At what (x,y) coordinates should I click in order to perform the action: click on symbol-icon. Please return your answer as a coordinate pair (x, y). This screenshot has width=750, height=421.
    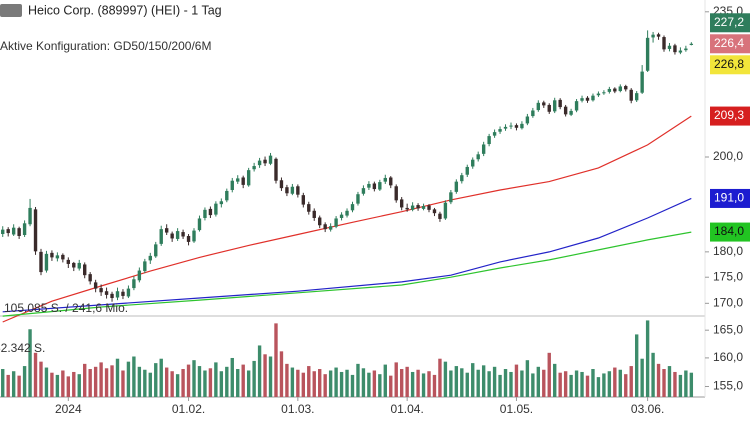
    Looking at the image, I should click on (11, 10).